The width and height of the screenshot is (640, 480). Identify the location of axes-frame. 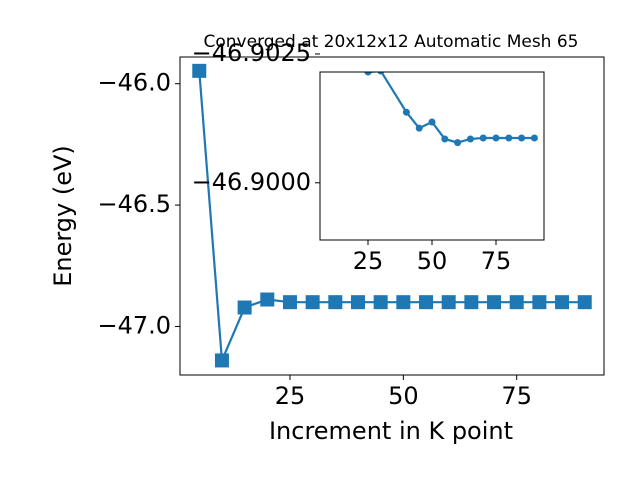
(432, 156).